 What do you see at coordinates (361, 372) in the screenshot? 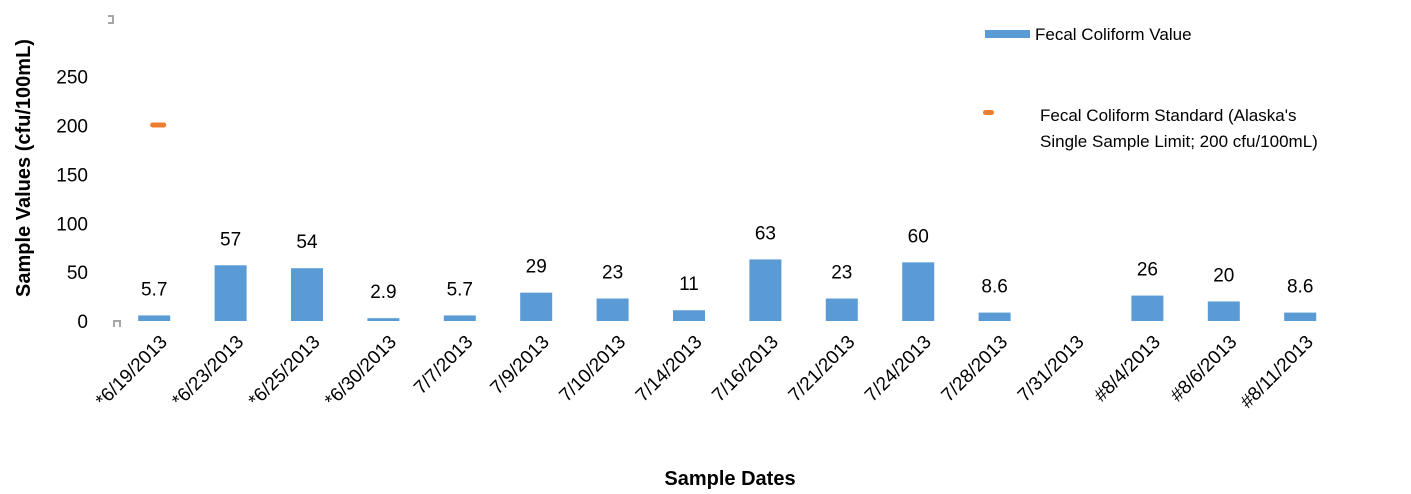
I see `x-tick-label: *6/30/2013` at bounding box center [361, 372].